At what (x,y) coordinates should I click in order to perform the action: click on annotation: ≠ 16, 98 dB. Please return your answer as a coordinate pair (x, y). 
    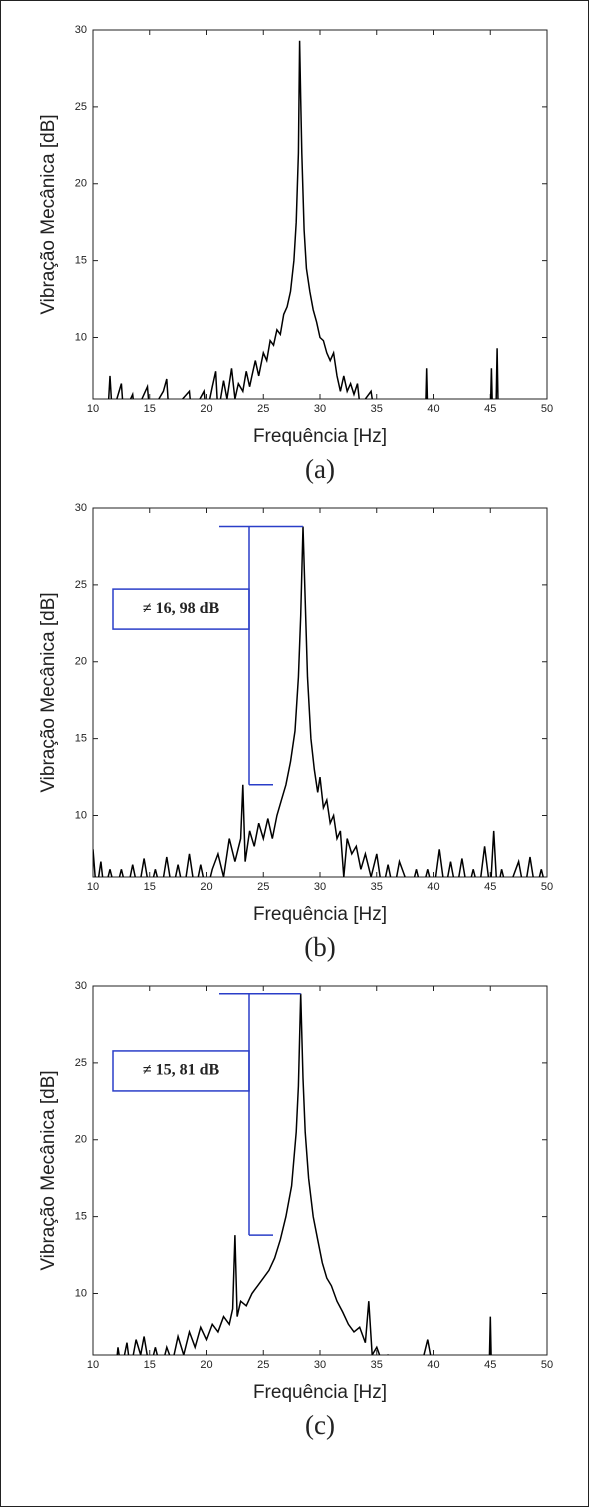
    Looking at the image, I should click on (181, 608).